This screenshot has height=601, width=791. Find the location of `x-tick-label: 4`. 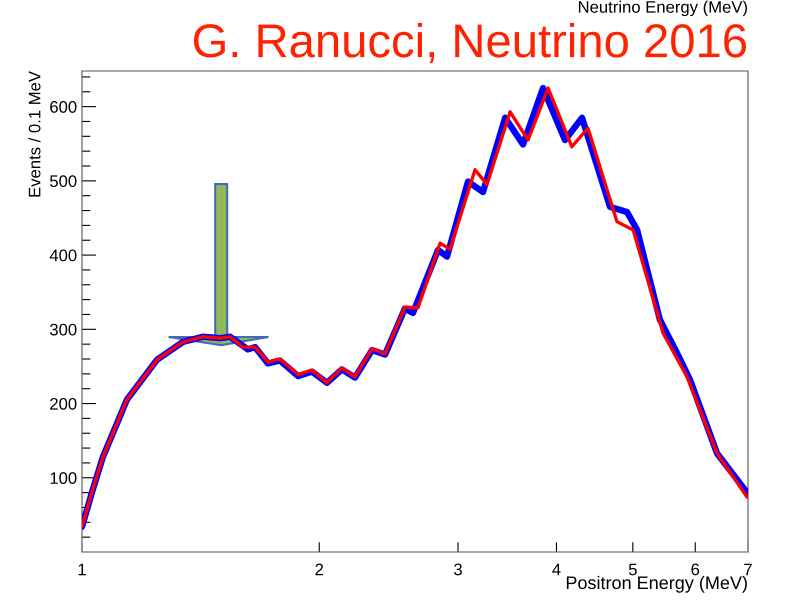

x-tick-label: 4 is located at coordinates (556, 570).